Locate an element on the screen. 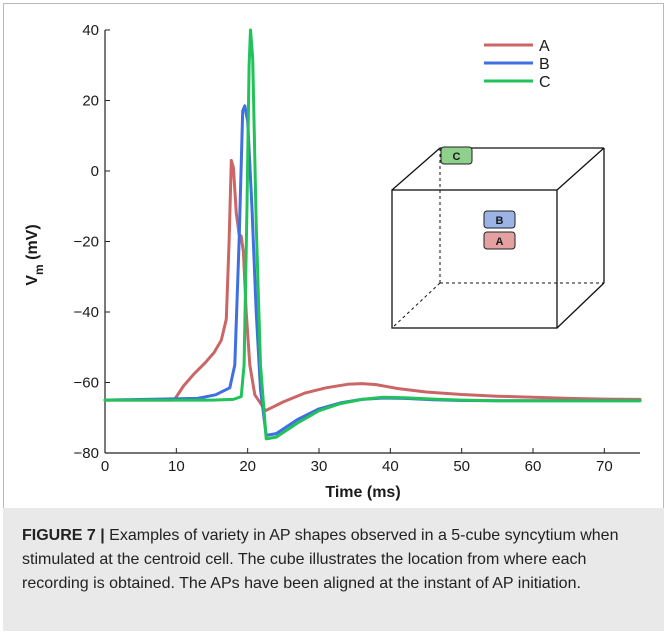  y-tick-label: 20 is located at coordinates (90, 101).